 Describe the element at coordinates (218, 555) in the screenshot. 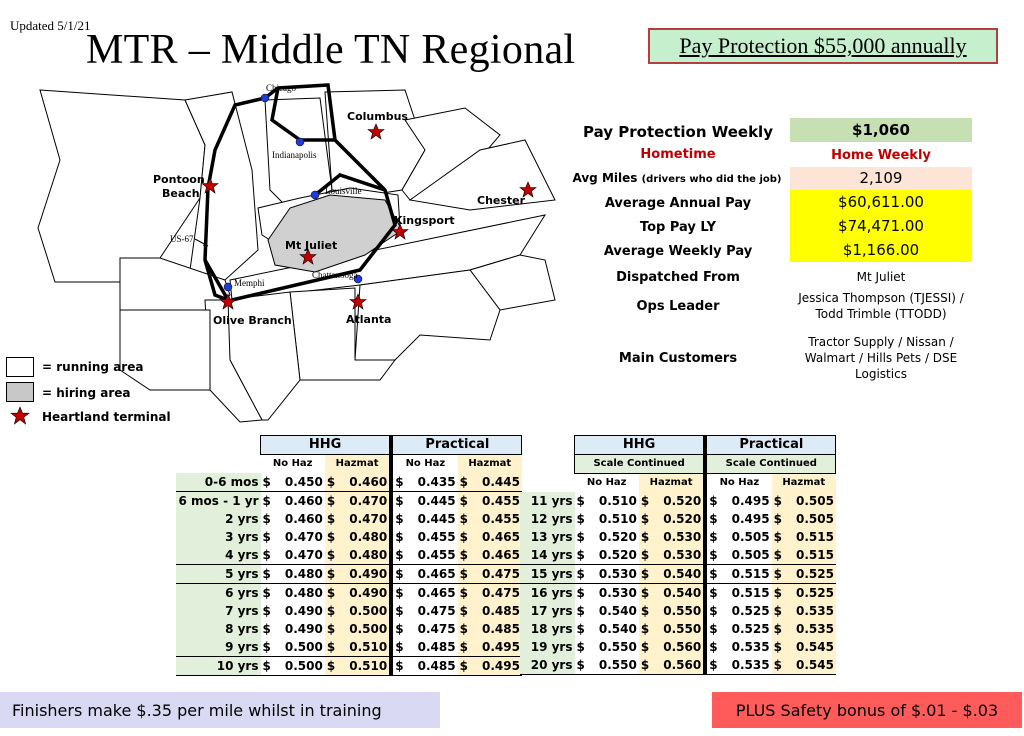

I see `row-tenure-label: 4 yrs` at that location.